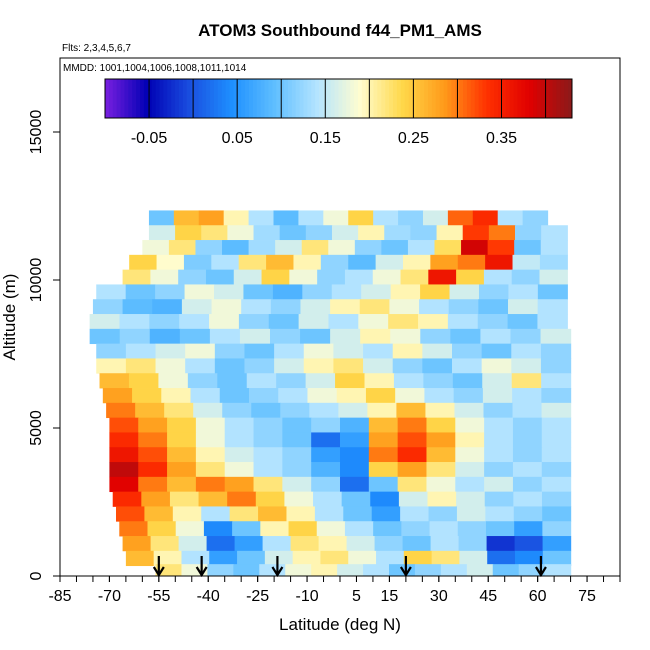  Describe the element at coordinates (9, 317) in the screenshot. I see `y-axis-label: Altitude (m)` at that location.